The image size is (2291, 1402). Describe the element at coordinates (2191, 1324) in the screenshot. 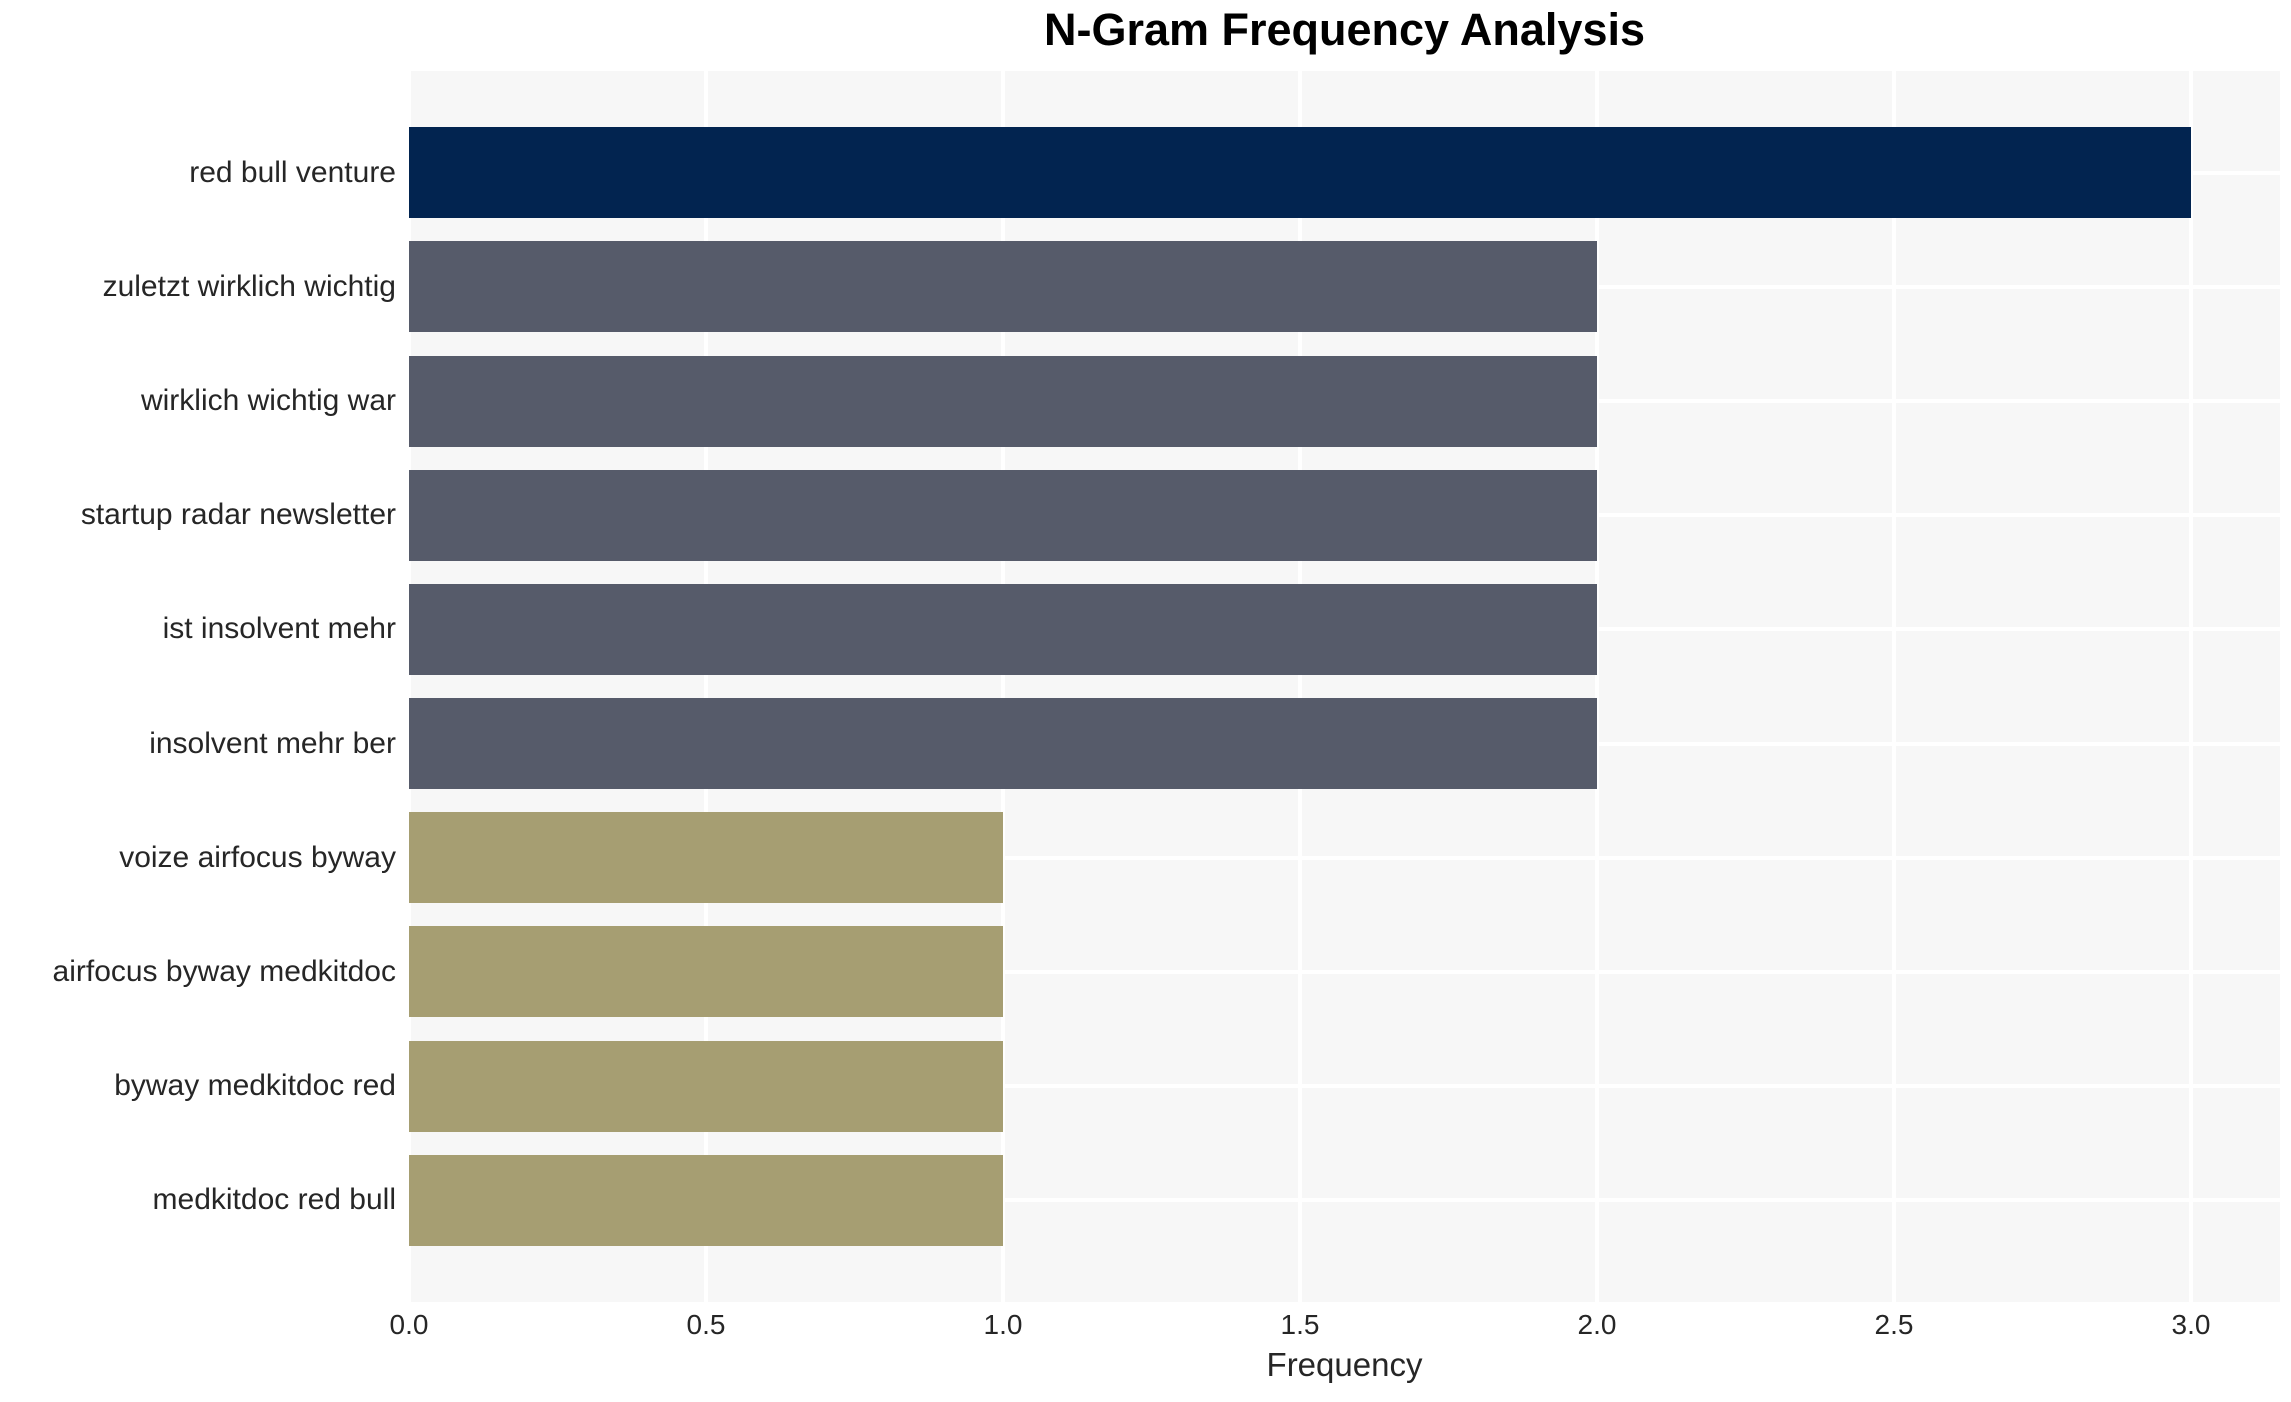

I see `x-tick-label: 3.0` at that location.